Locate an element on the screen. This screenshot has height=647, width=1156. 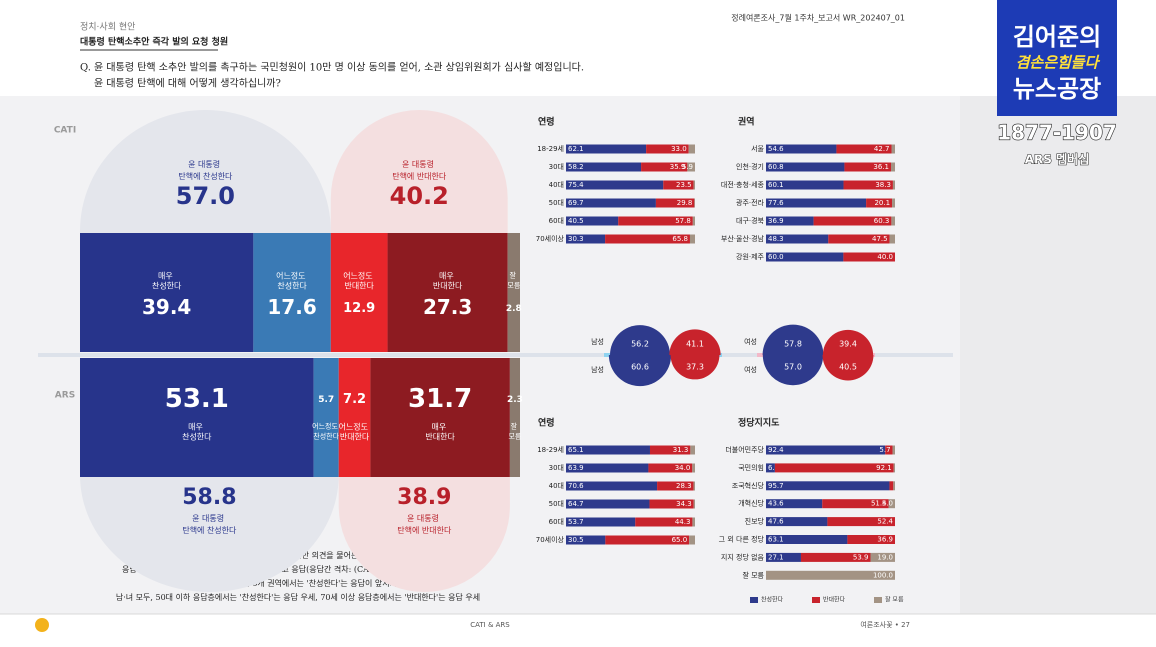
value-label: 75.4 is located at coordinates (576, 185).